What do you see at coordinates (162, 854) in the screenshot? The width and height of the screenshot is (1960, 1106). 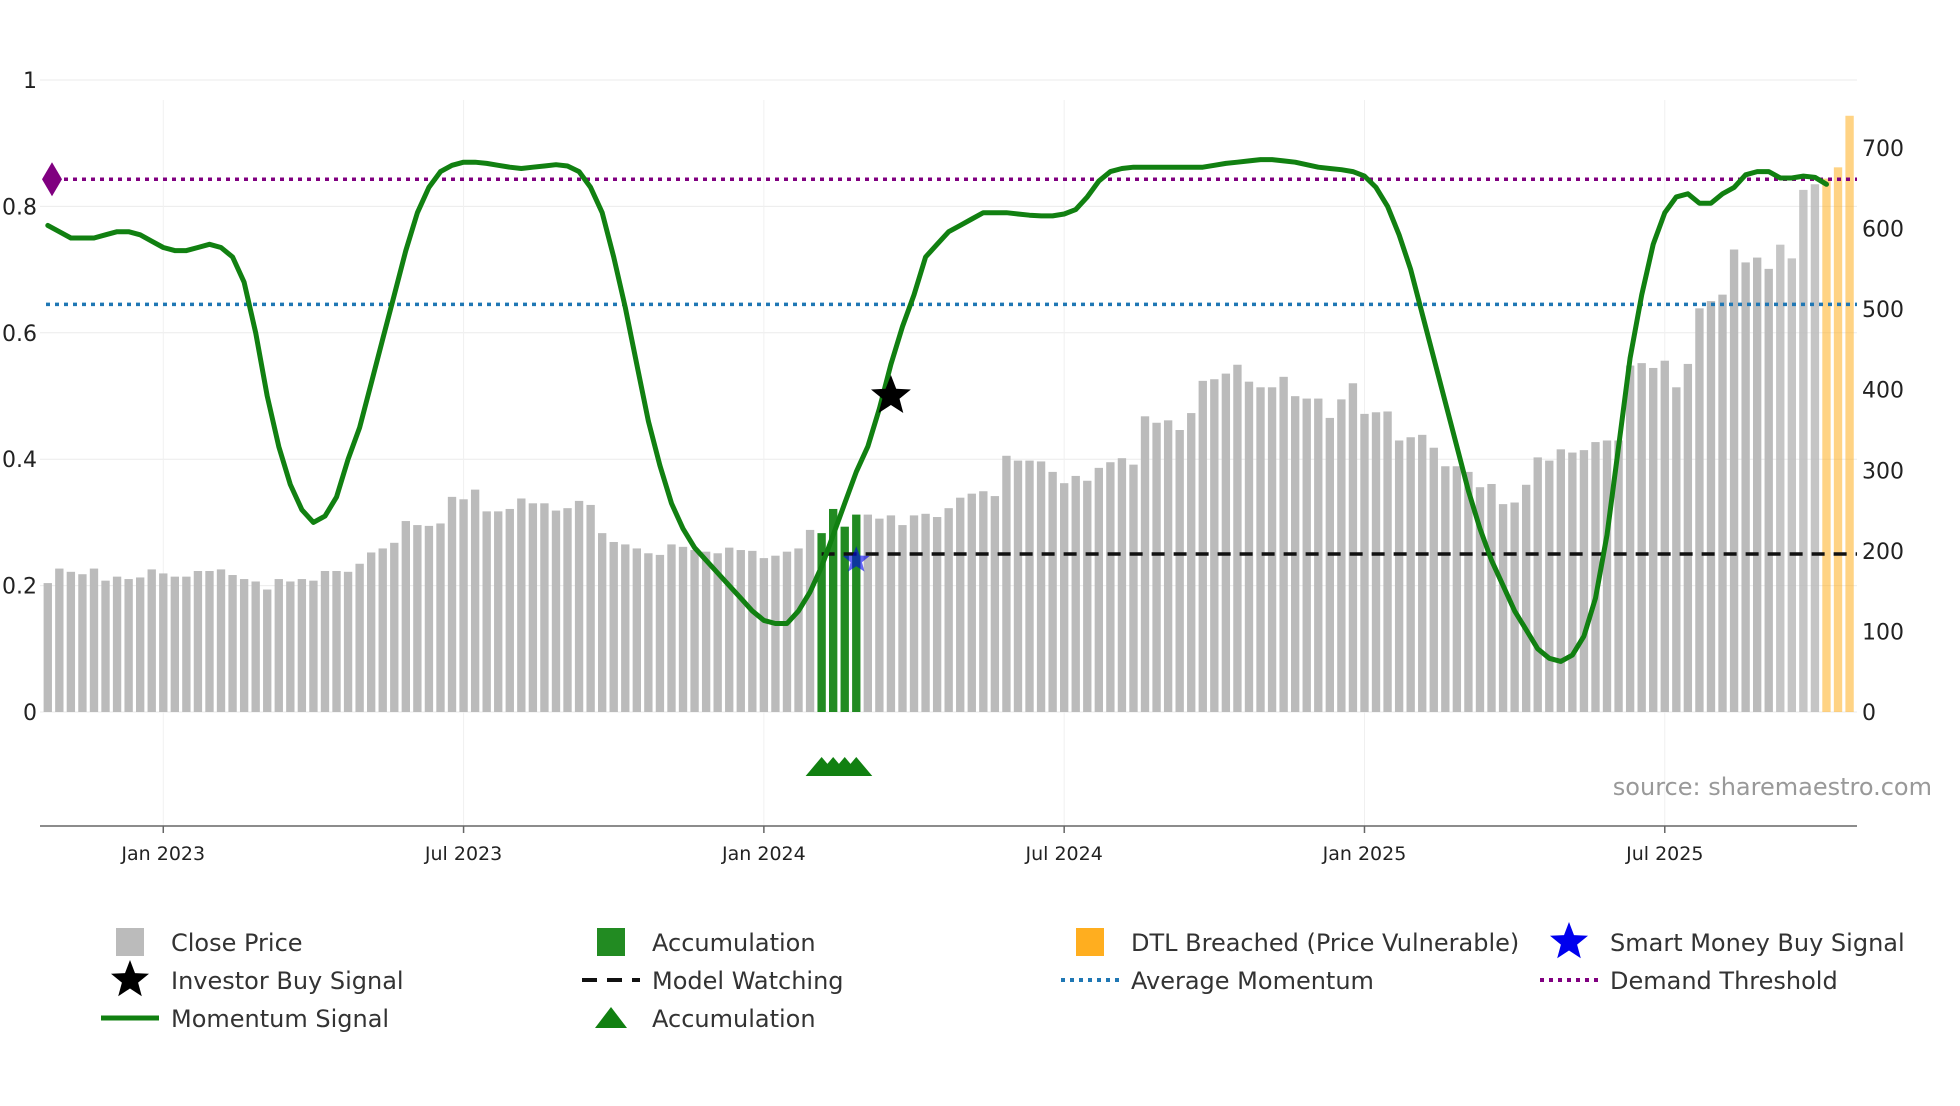 I see `x-axis-tick-label: Jan 2023` at bounding box center [162, 854].